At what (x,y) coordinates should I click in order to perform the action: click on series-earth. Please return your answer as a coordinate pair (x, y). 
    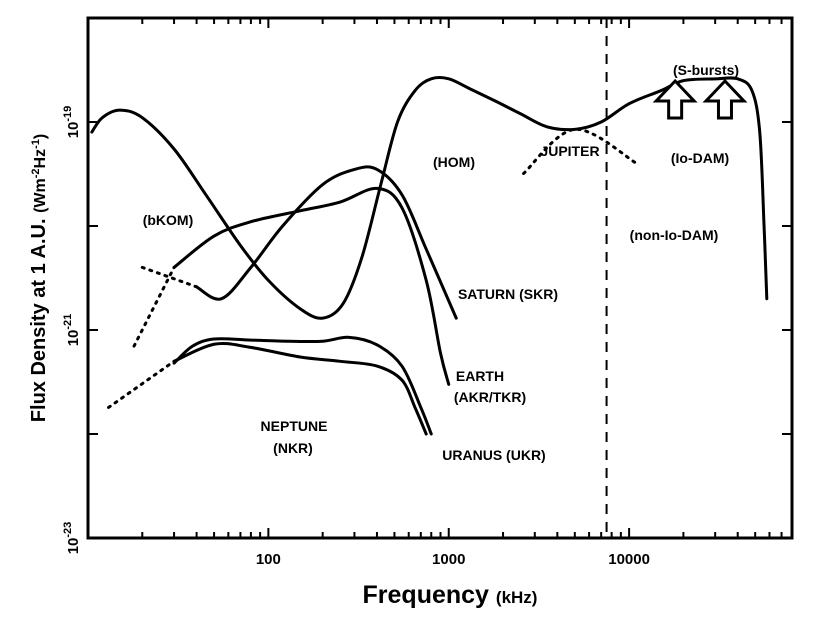
    Looking at the image, I should click on (311, 286).